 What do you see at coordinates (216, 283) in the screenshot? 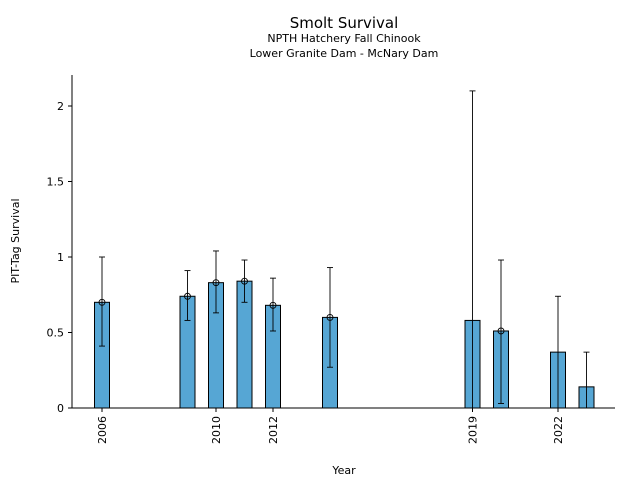
I see `point-marker-2010` at bounding box center [216, 283].